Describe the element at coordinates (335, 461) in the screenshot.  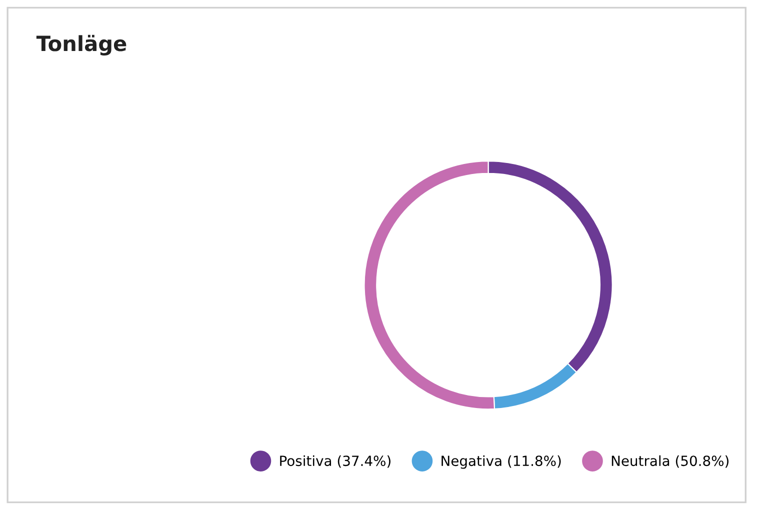
I see `legend-label: Positiva (37.4%)` at that location.